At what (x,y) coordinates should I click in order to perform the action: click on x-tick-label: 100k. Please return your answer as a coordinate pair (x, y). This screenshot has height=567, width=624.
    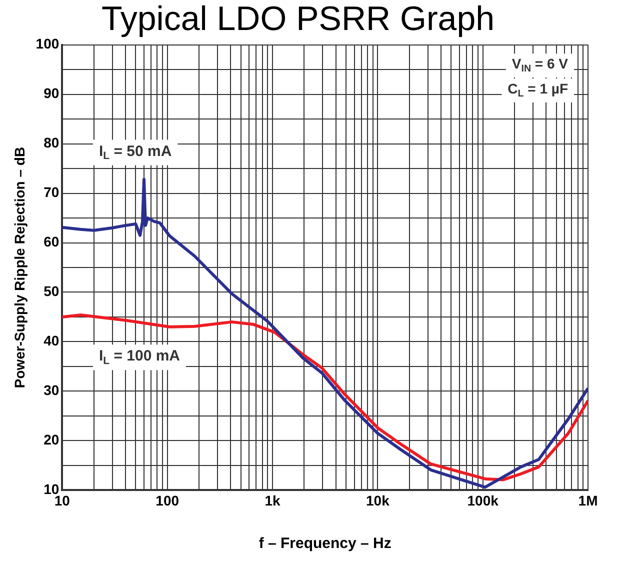
    Looking at the image, I should click on (483, 500).